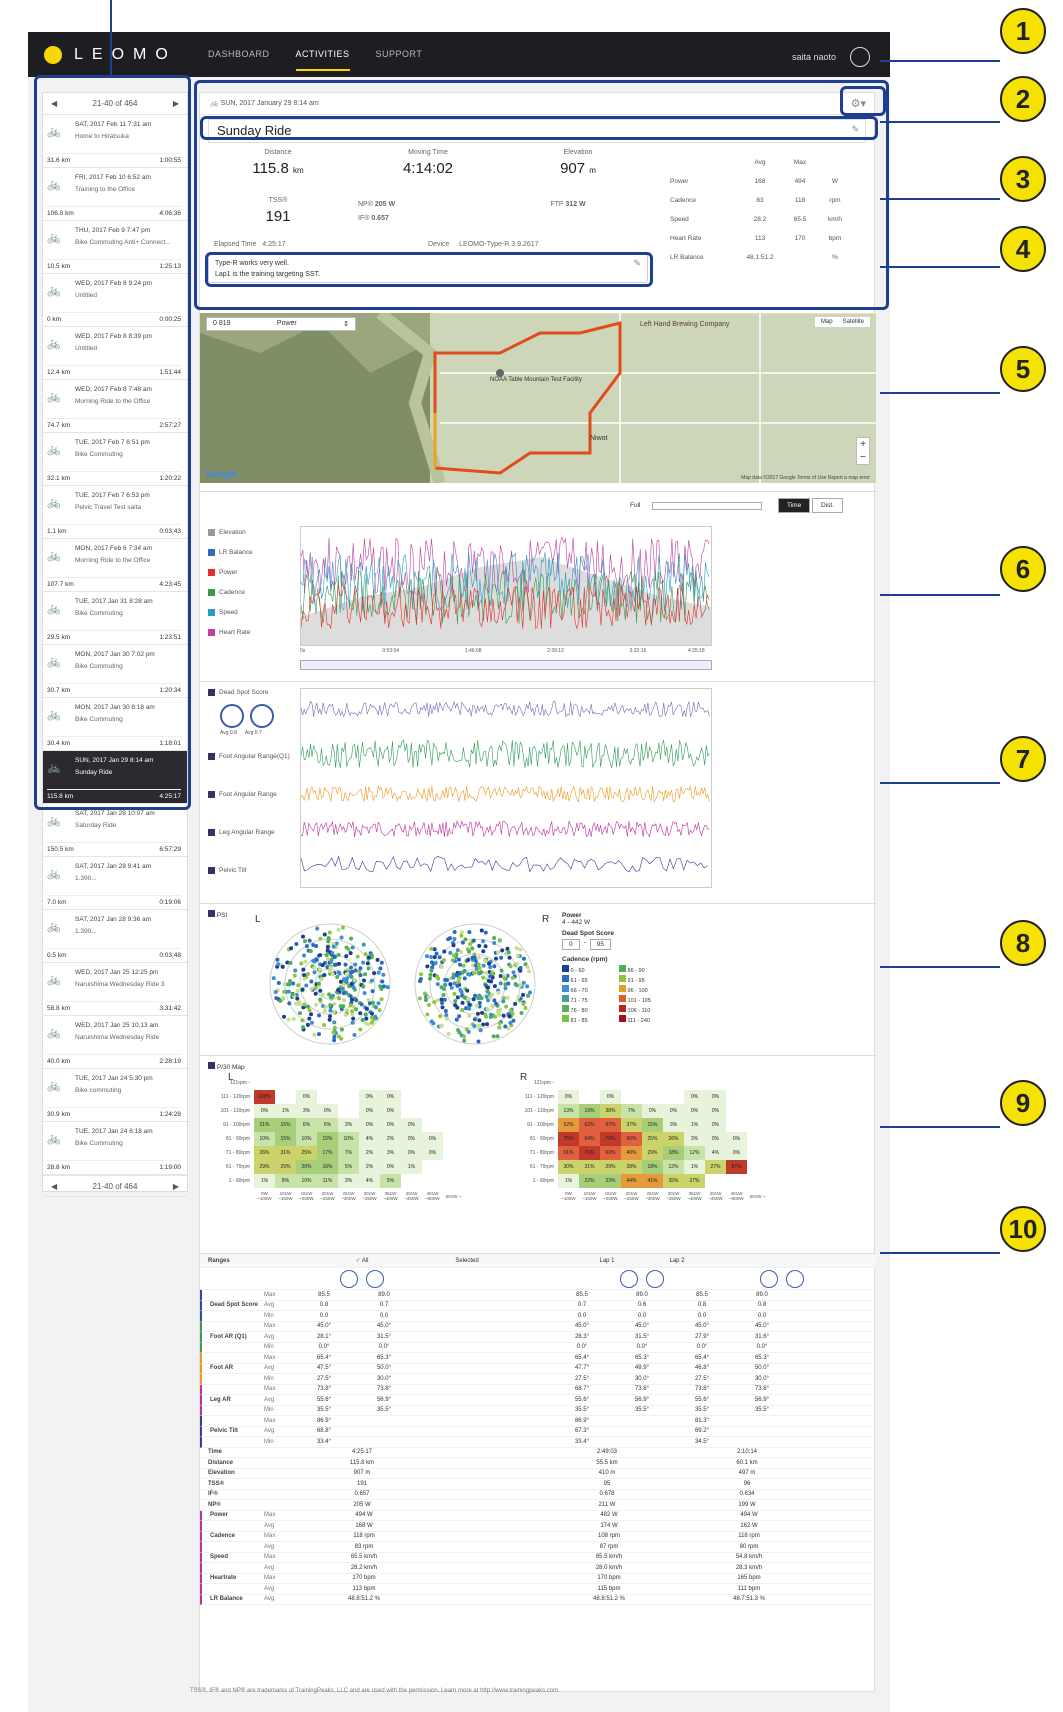 The height and width of the screenshot is (1712, 1063). Describe the element at coordinates (327, 1167) in the screenshot. I see `heat-cell: 16%` at that location.